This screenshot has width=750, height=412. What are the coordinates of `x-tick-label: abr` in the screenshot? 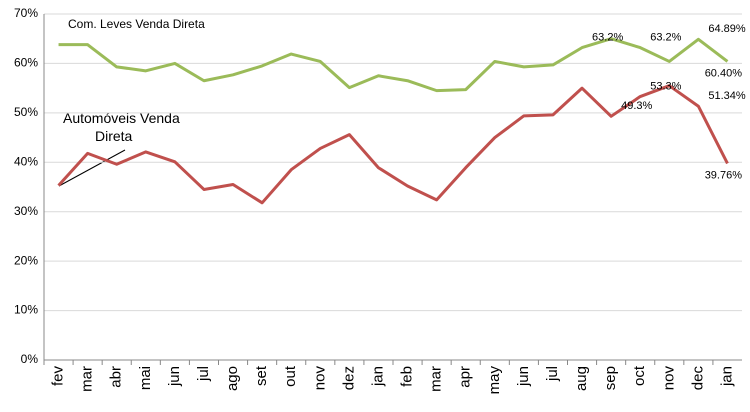 It's located at (116, 377).